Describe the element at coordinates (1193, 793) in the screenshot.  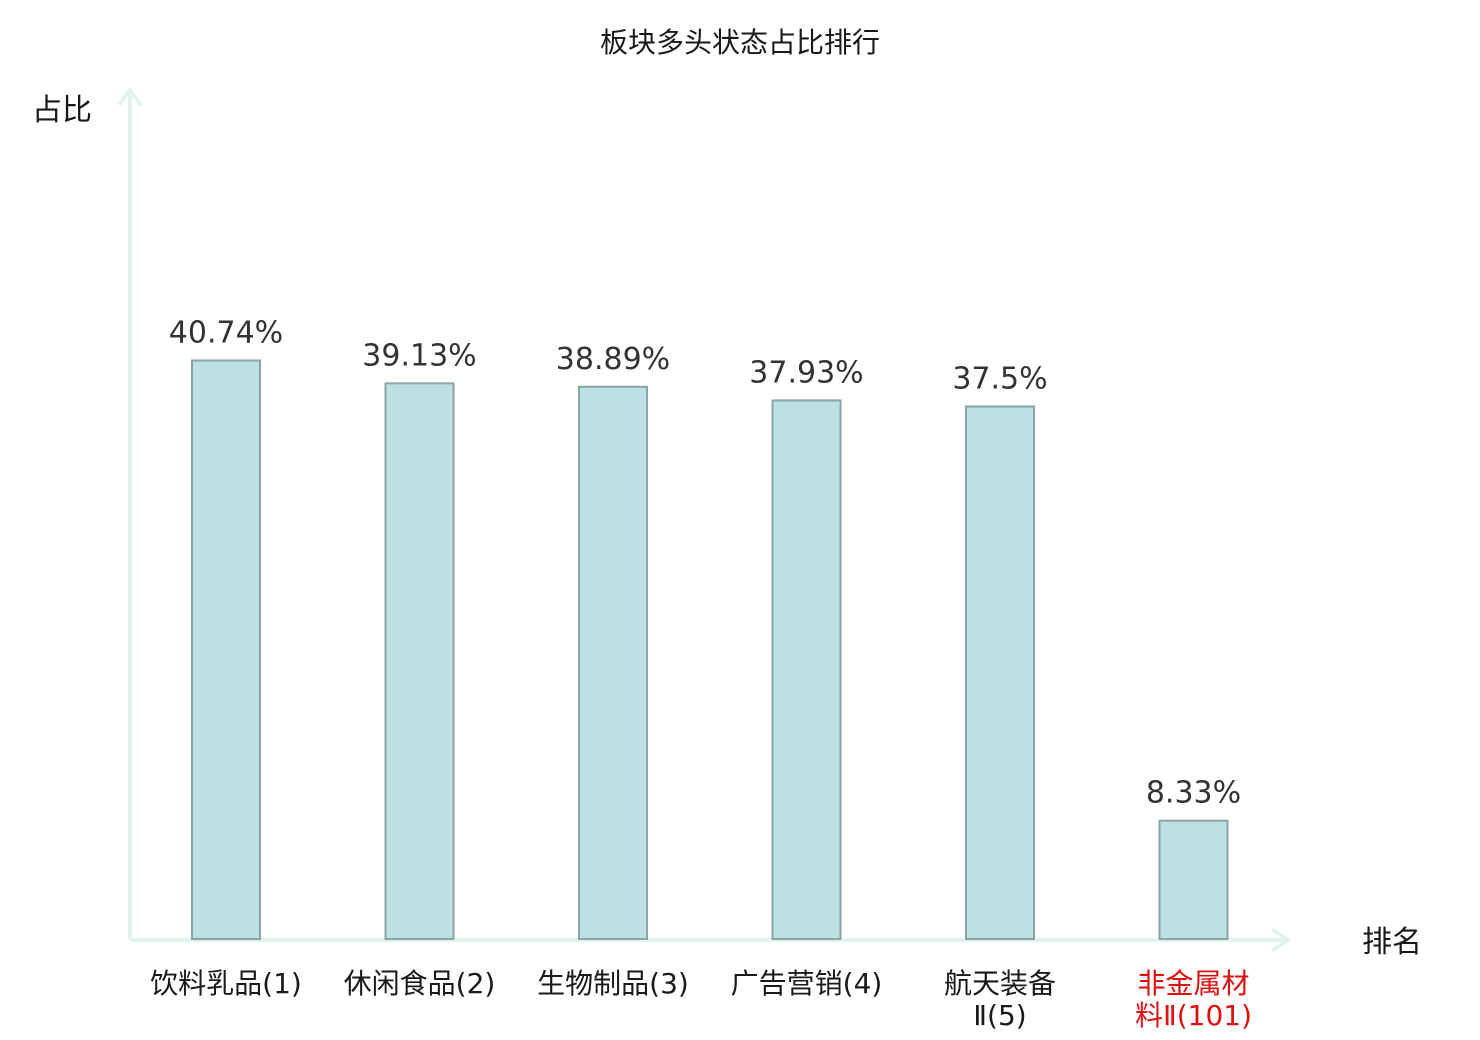
I see `data-label: 8.33%` at that location.